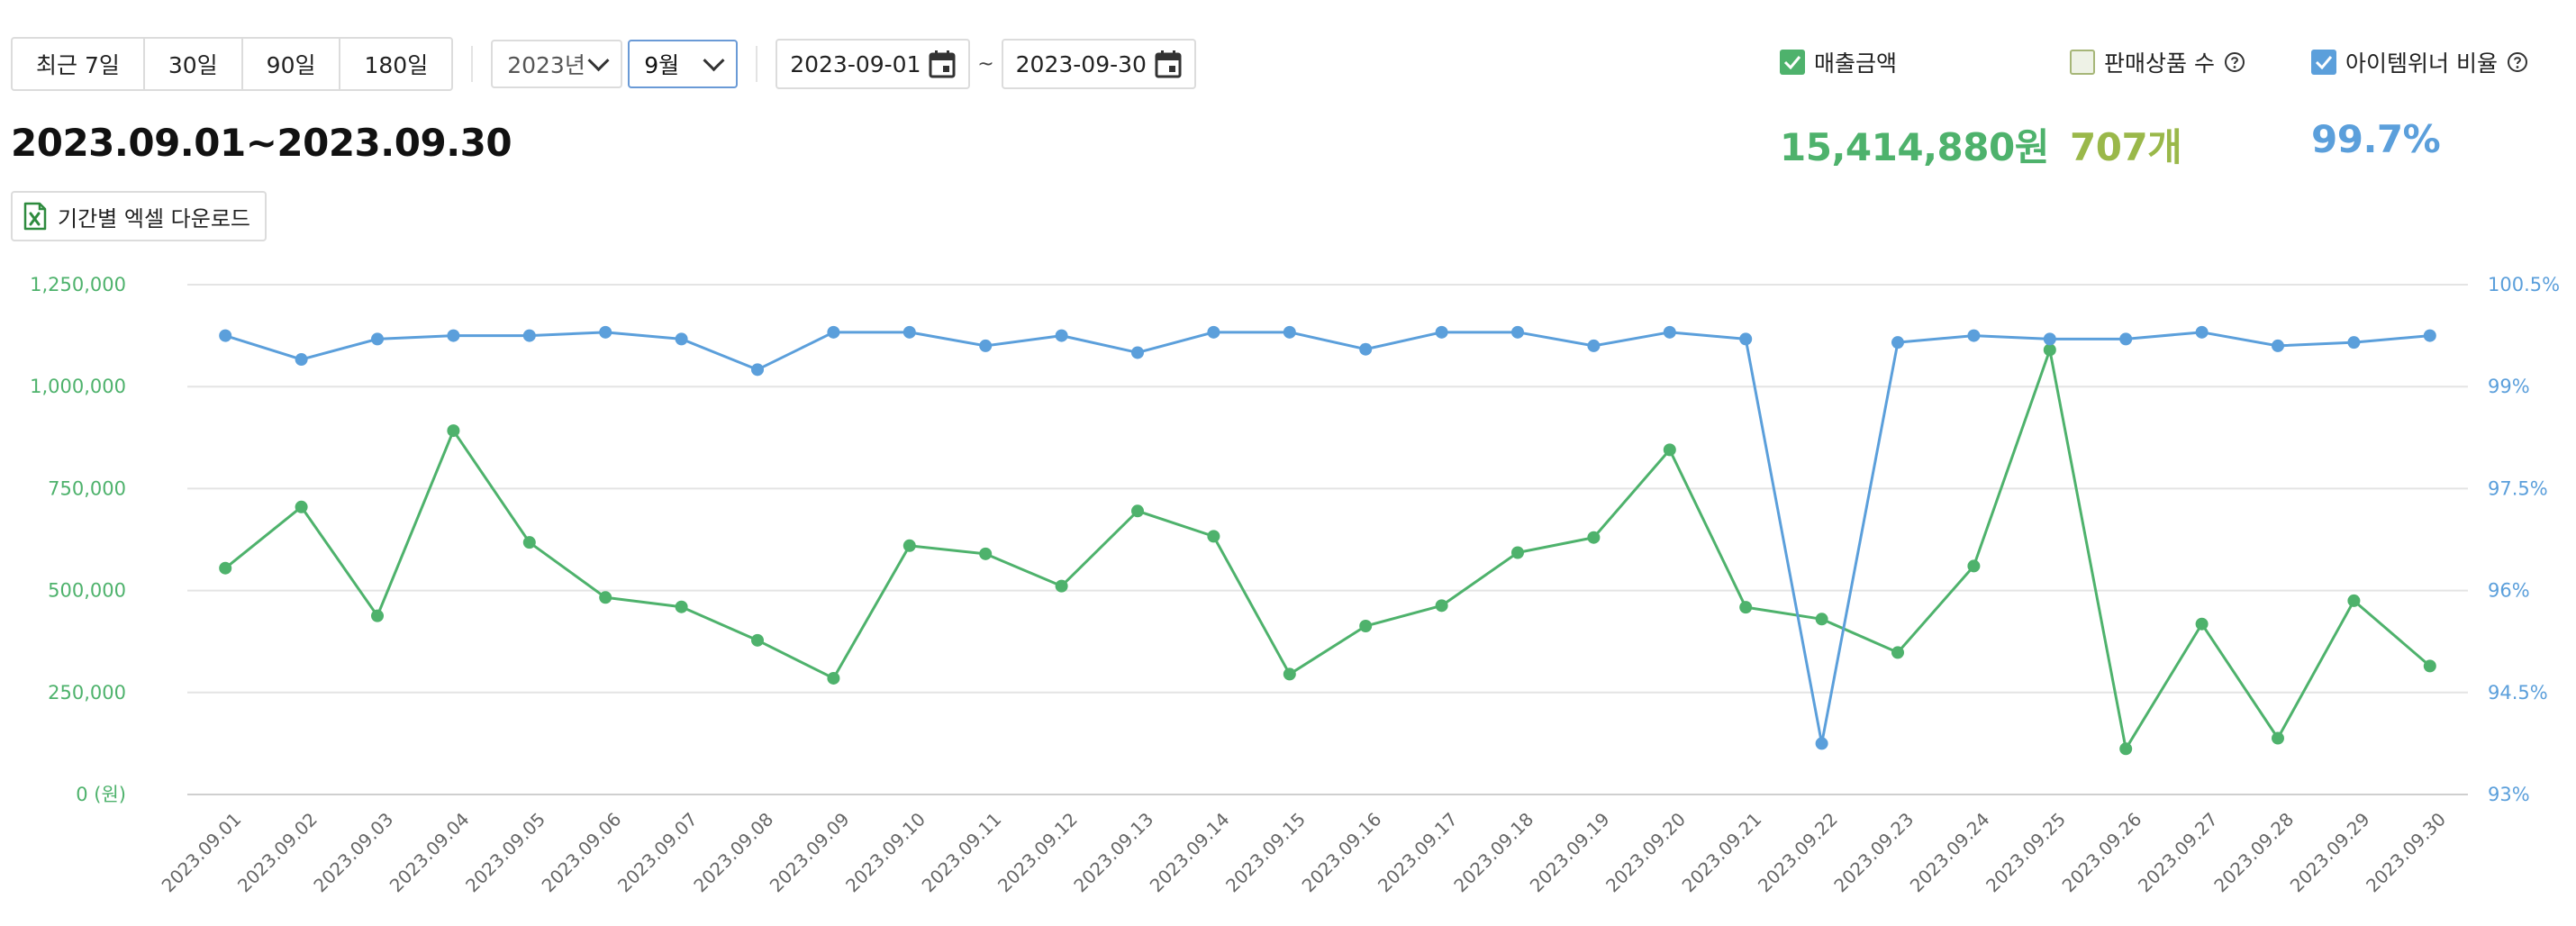 This screenshot has height=926, width=2576. What do you see at coordinates (2518, 488) in the screenshot?
I see `y-right-tick-label: 97.5%` at bounding box center [2518, 488].